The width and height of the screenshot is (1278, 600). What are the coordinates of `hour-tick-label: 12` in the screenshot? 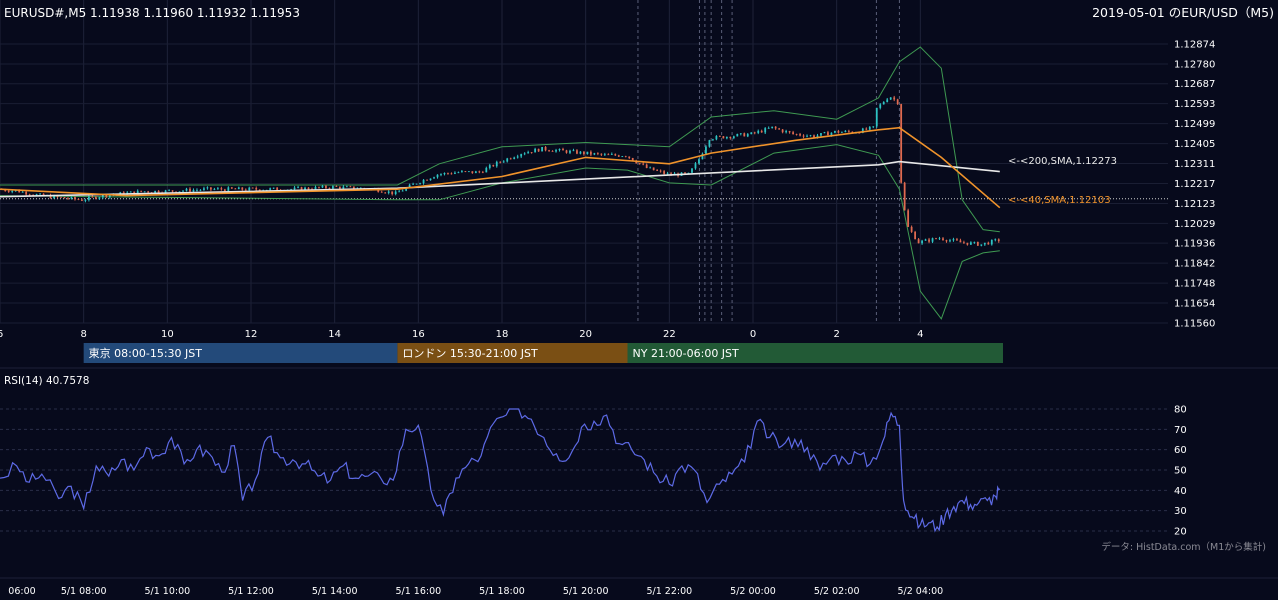 It's located at (251, 334).